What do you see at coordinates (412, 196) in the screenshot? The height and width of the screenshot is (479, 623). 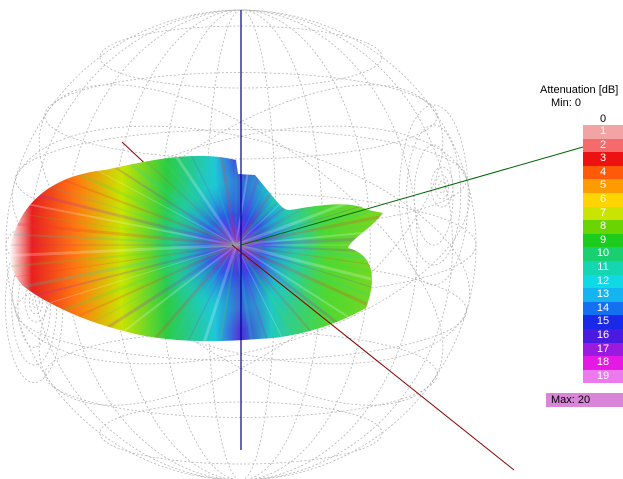 I see `x-axis` at bounding box center [412, 196].